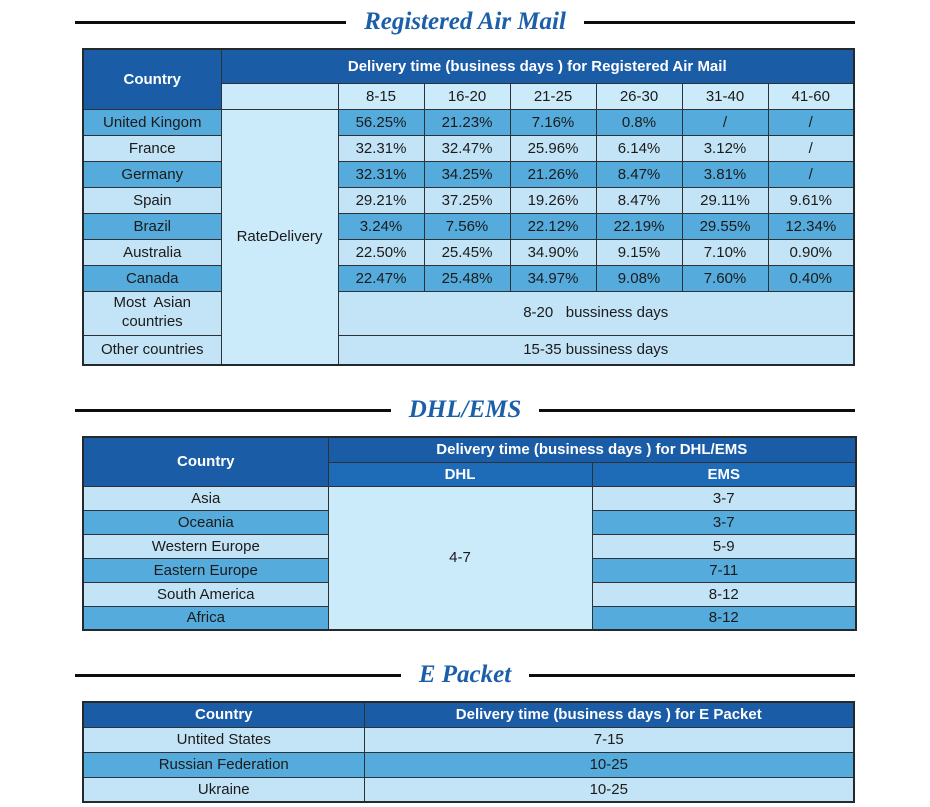 This screenshot has height=807, width=930. Describe the element at coordinates (596, 313) in the screenshot. I see `span-value-cell: 8-20 bussiness days` at that location.